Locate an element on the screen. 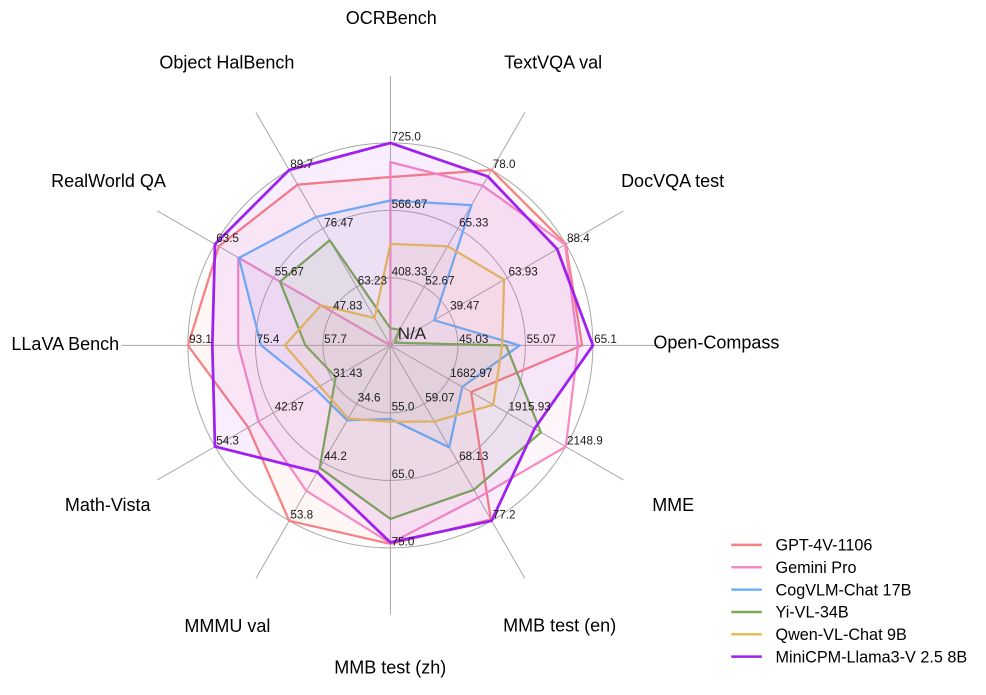  svg-text: Yi-VL-34B is located at coordinates (812, 613).